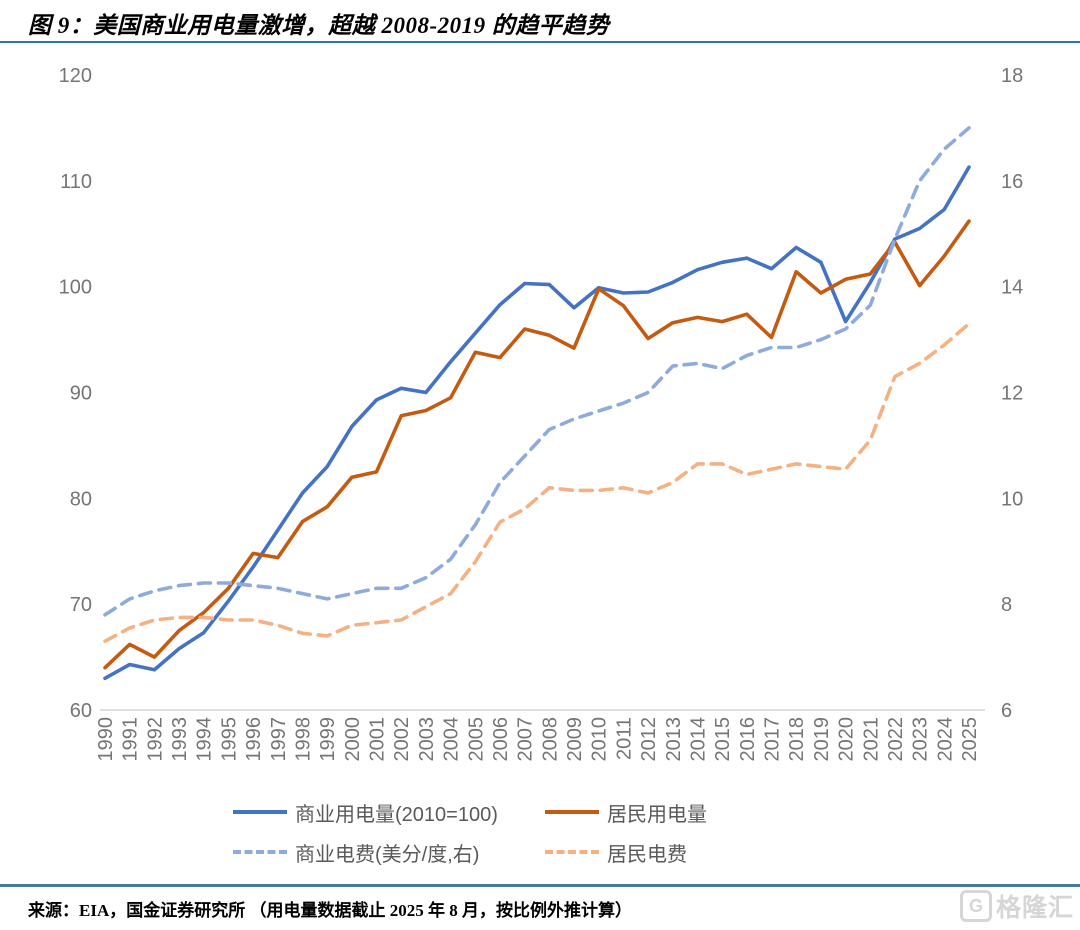 The height and width of the screenshot is (930, 1080). I want to click on legend-label: 商业用电量(2010=100), so click(396, 814).